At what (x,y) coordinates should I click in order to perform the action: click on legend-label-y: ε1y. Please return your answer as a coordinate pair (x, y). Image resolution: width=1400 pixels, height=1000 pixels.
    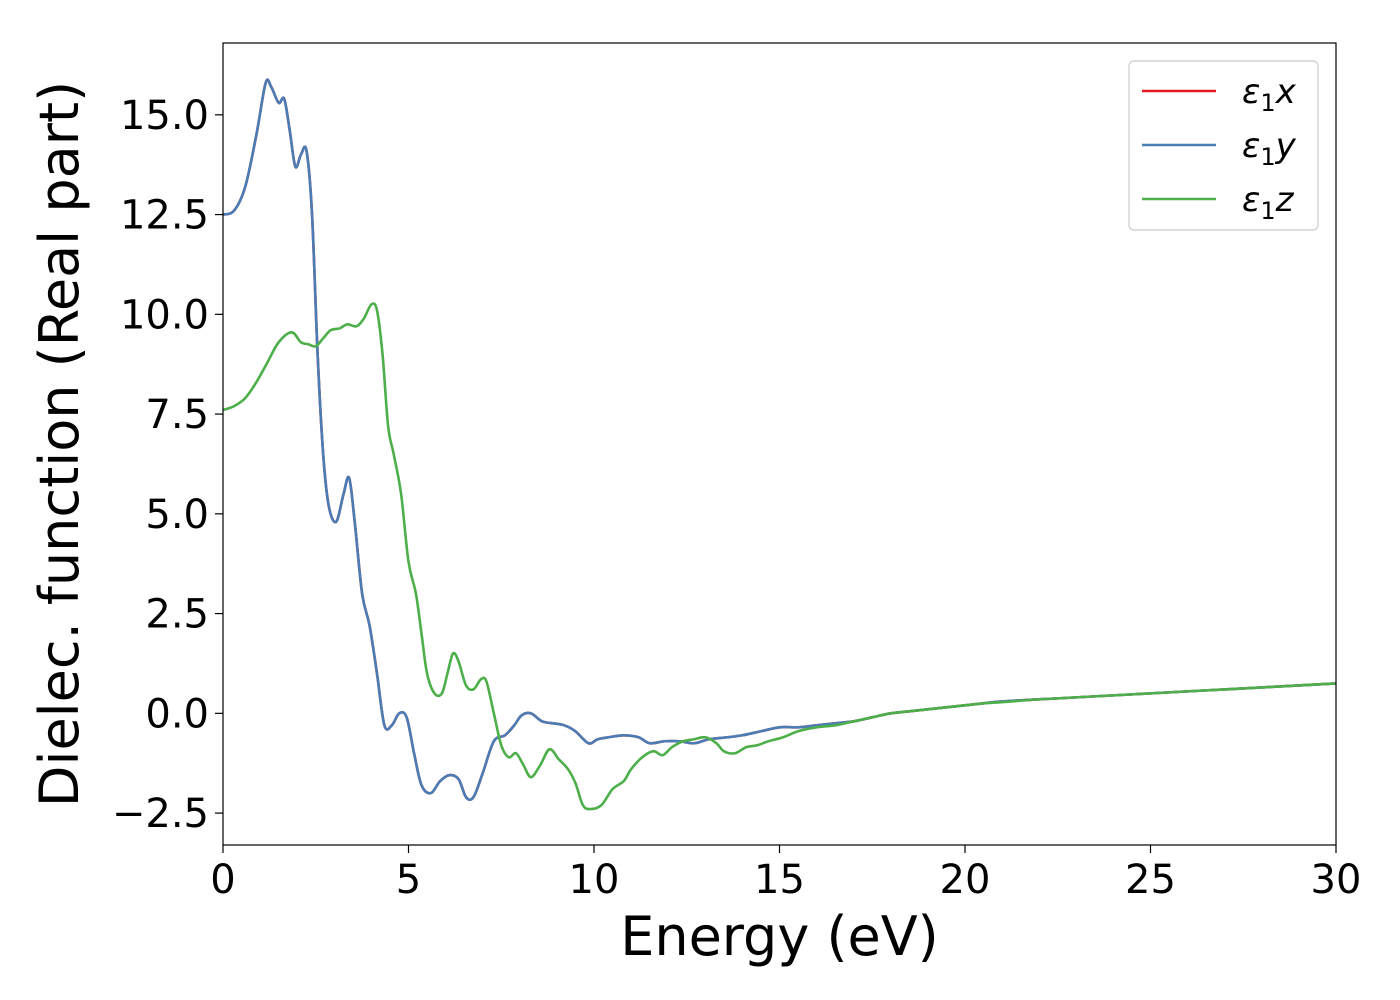
    Looking at the image, I should click on (1269, 148).